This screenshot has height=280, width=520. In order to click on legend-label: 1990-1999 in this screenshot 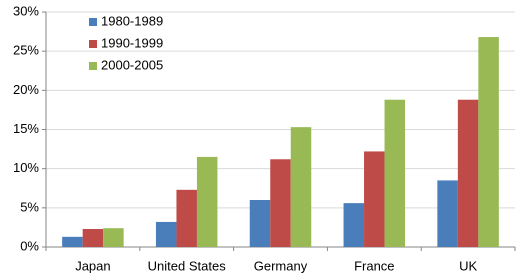, I will do `click(132, 42)`.